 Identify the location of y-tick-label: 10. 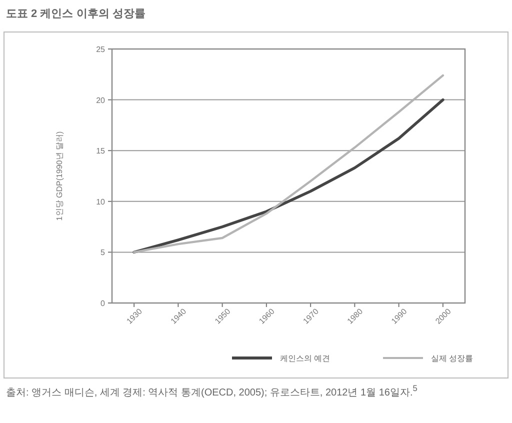
(101, 201).